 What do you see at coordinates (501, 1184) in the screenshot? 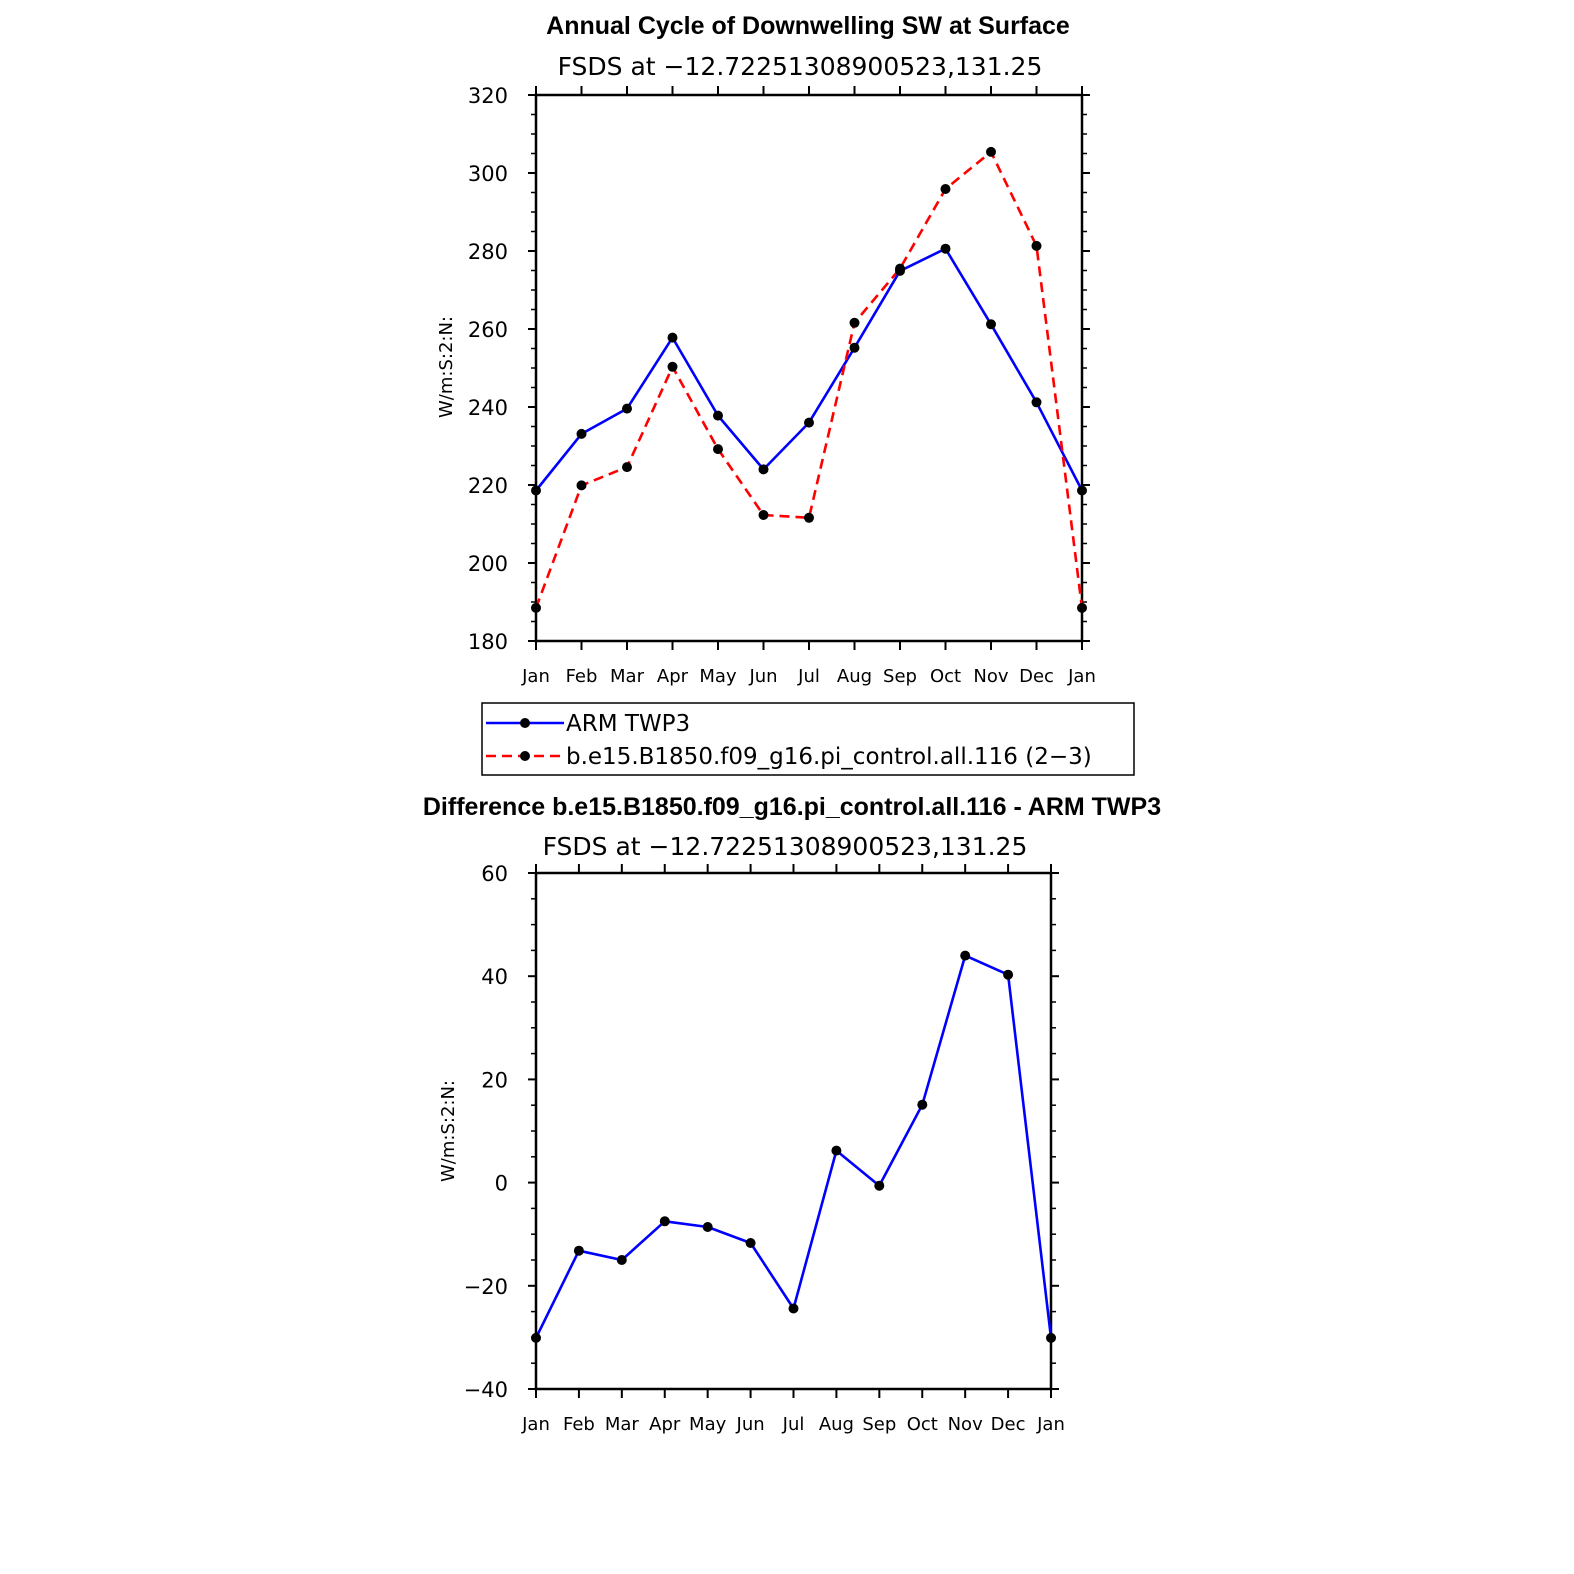
I see `y-tick-label: 0` at bounding box center [501, 1184].